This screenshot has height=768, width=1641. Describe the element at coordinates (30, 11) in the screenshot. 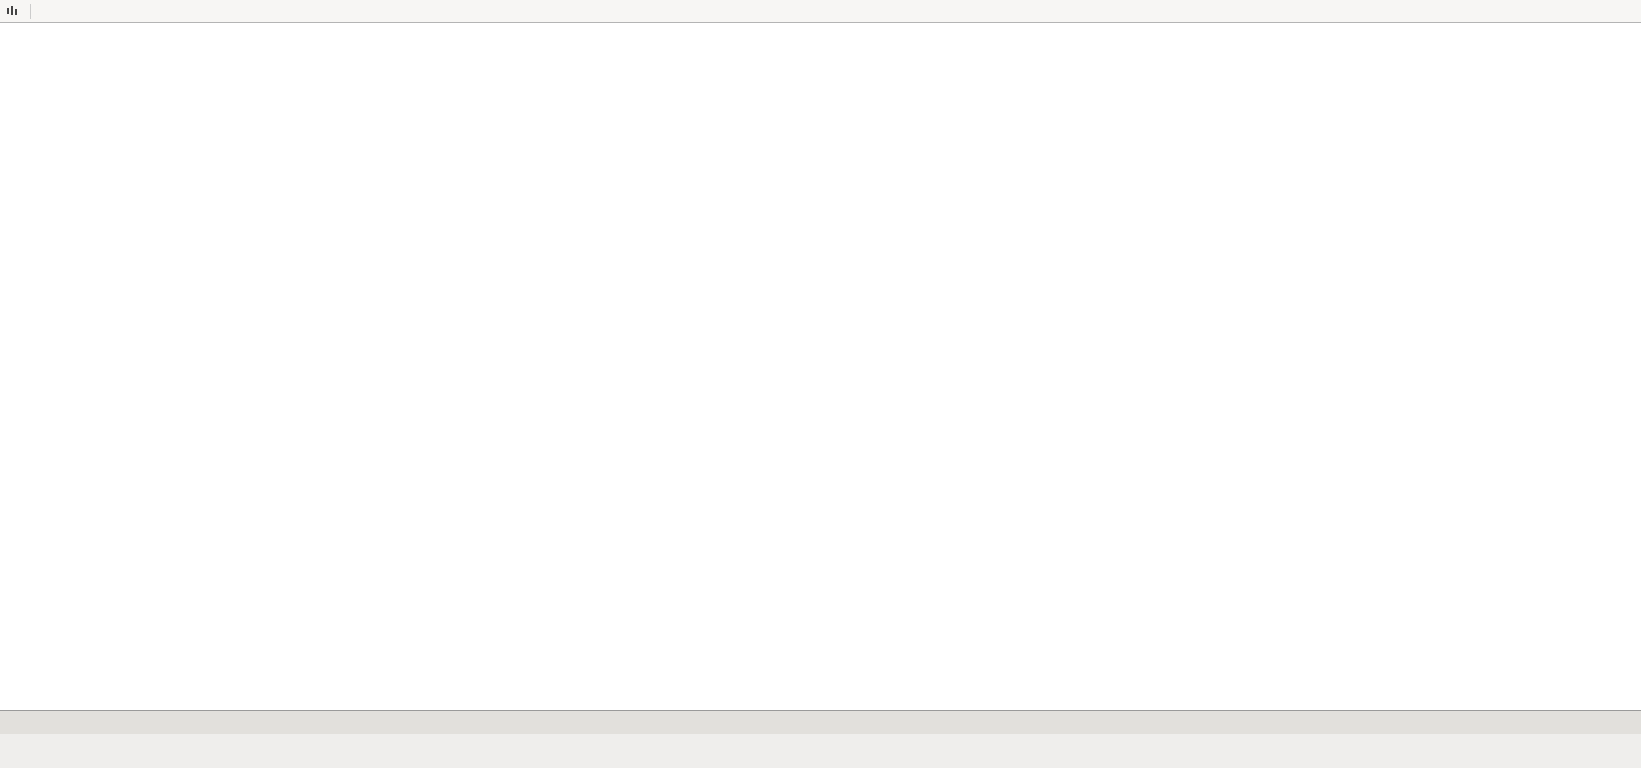

I see `toolbar-separator` at that location.